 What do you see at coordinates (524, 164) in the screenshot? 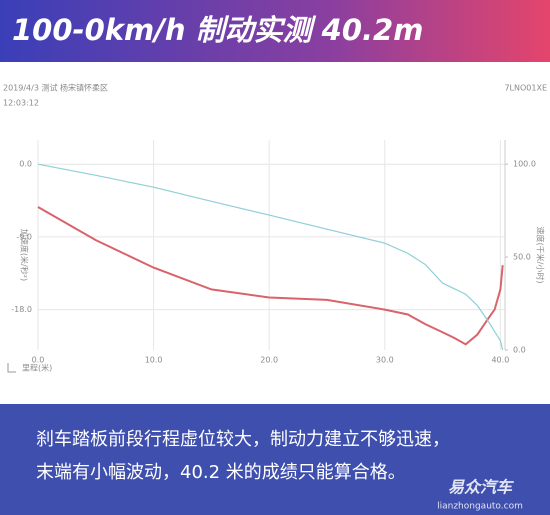
I see `y2-tick-label: 100.0` at bounding box center [524, 164].